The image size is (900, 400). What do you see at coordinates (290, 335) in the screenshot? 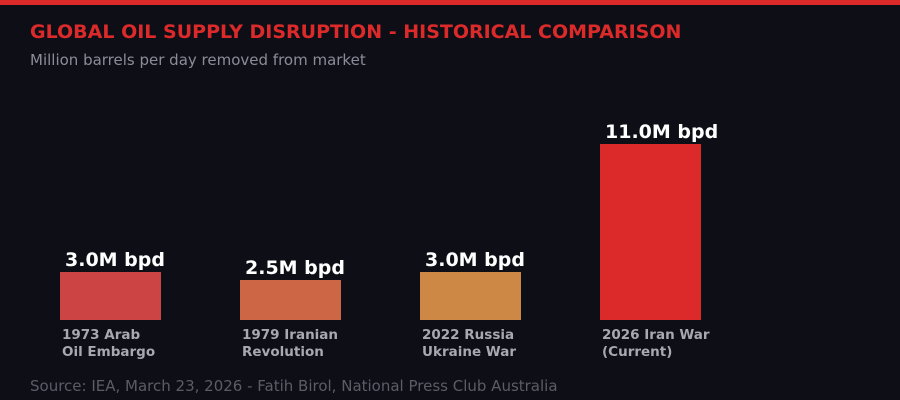
I see `category-label: 1979 Iranian` at bounding box center [290, 335].